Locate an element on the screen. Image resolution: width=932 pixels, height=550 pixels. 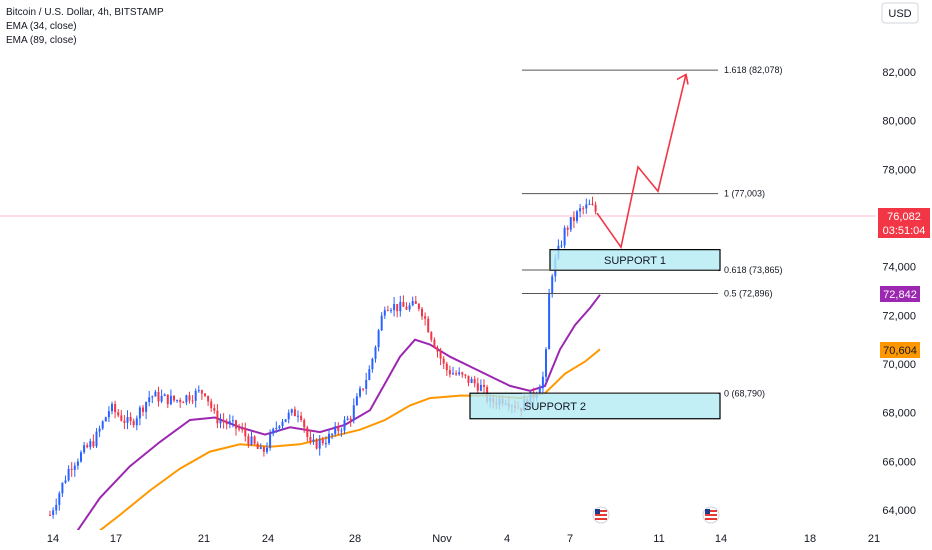
indicator-ema34: EMA (34, close) is located at coordinates (41, 26).